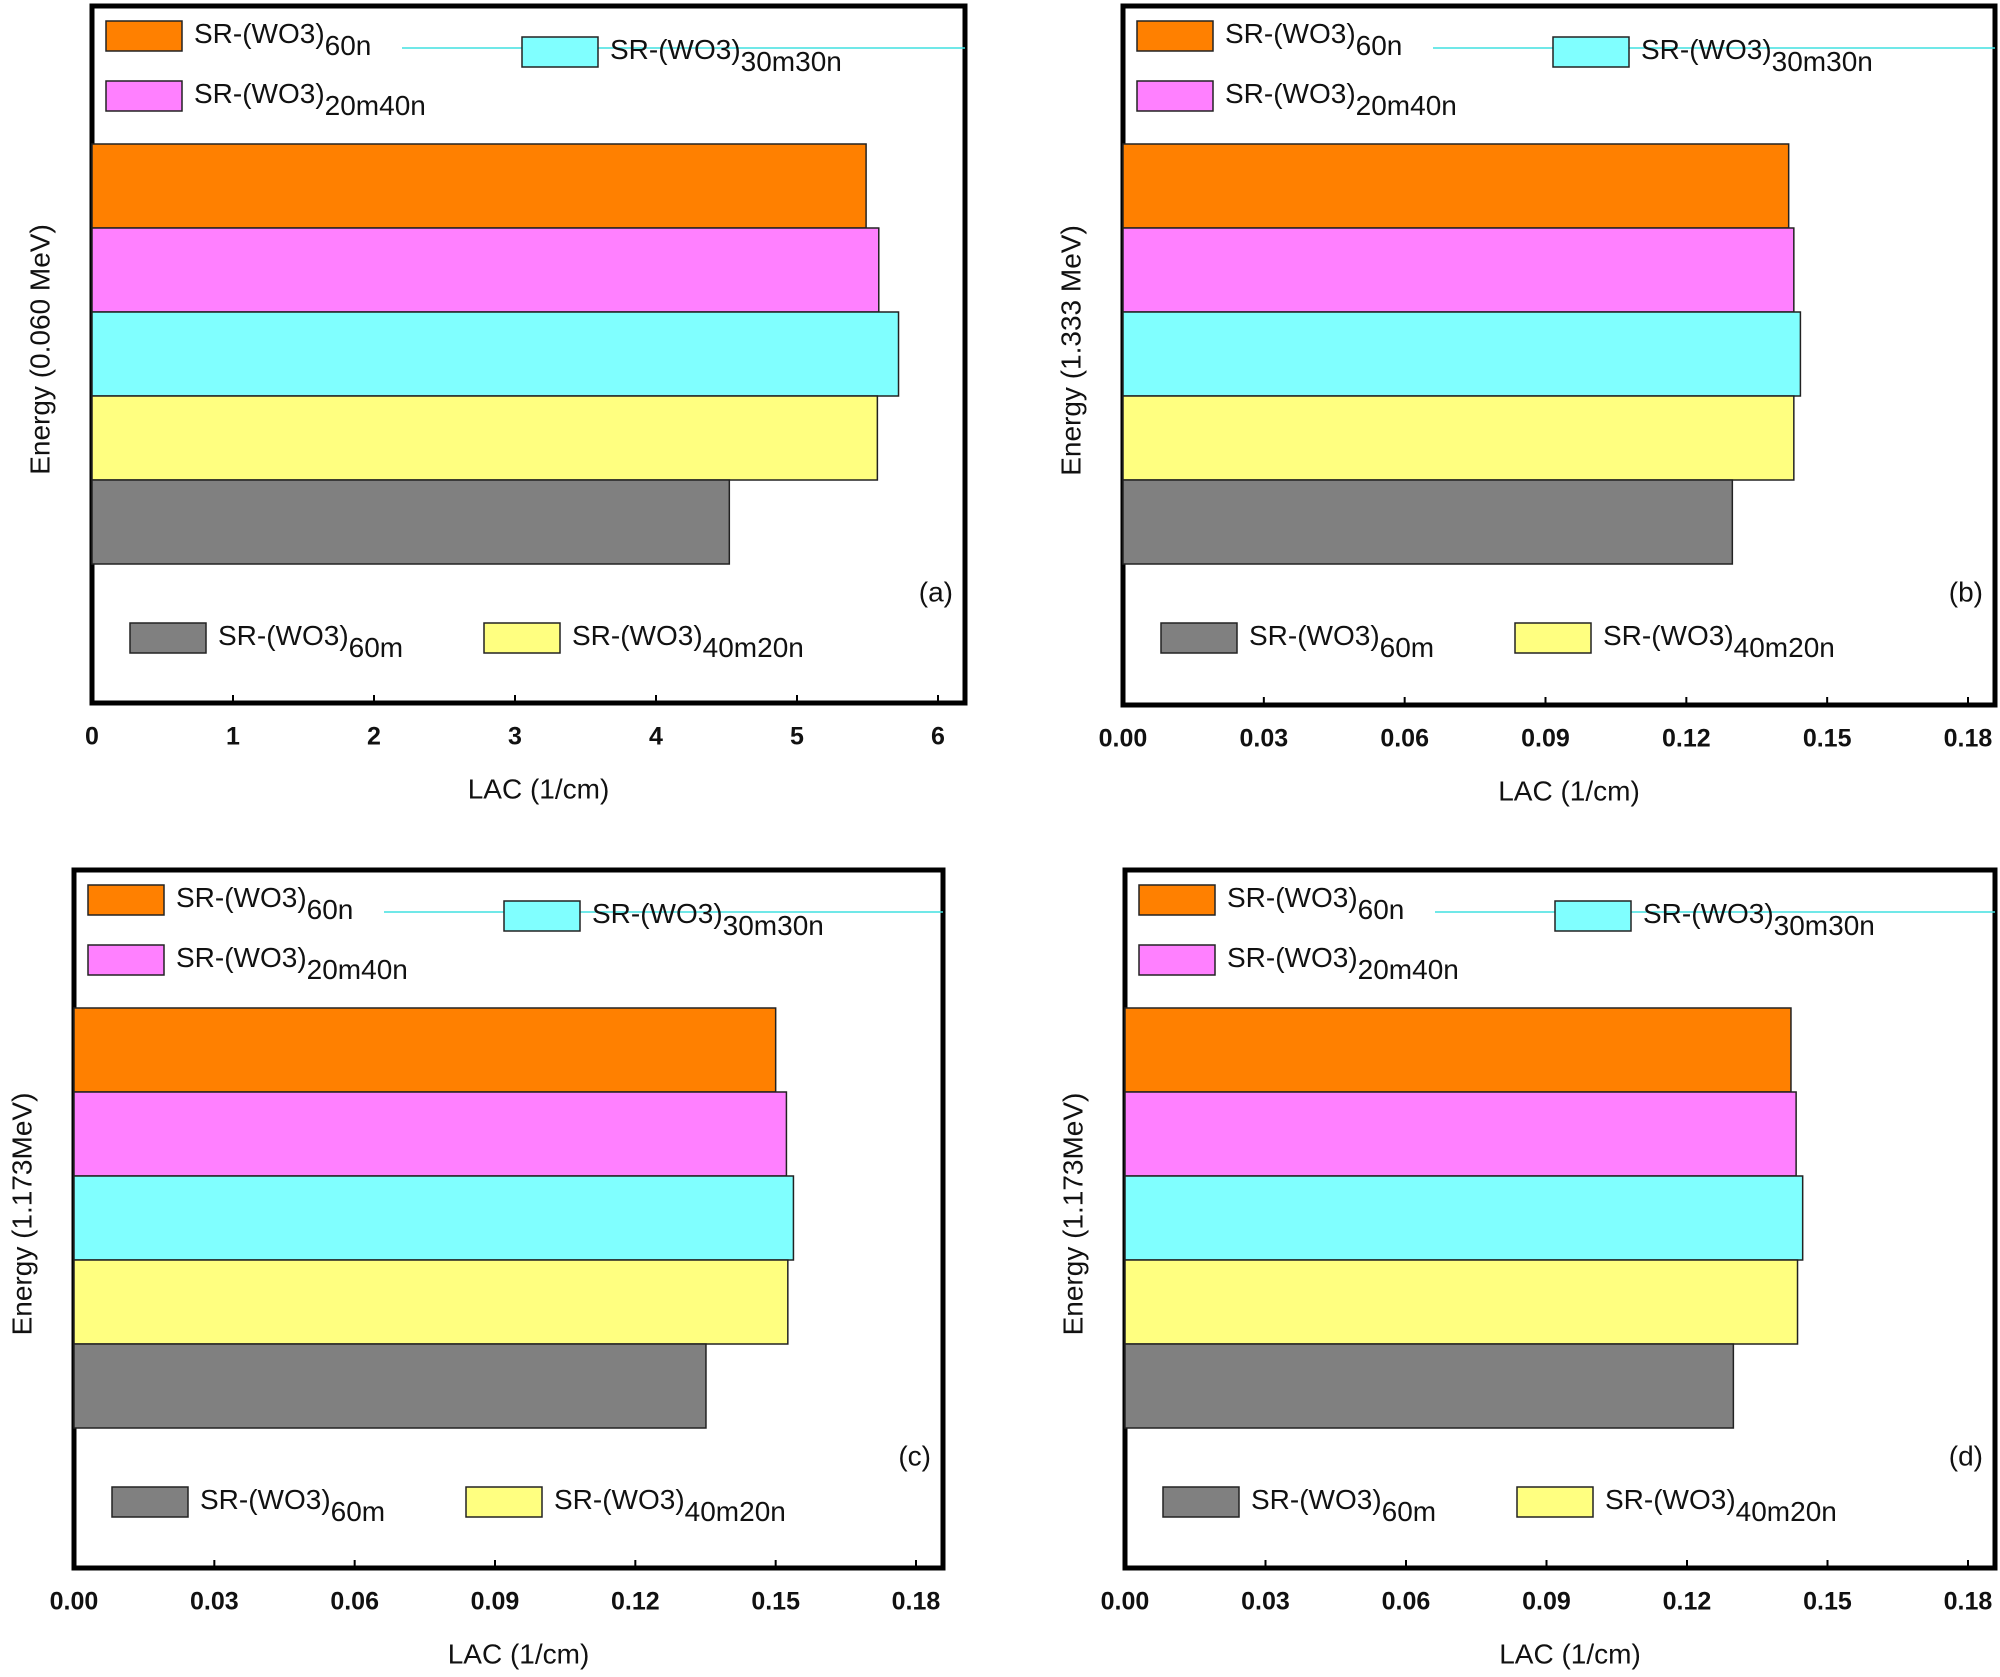  Describe the element at coordinates (92, 737) in the screenshot. I see `x-tick-label: 0` at that location.